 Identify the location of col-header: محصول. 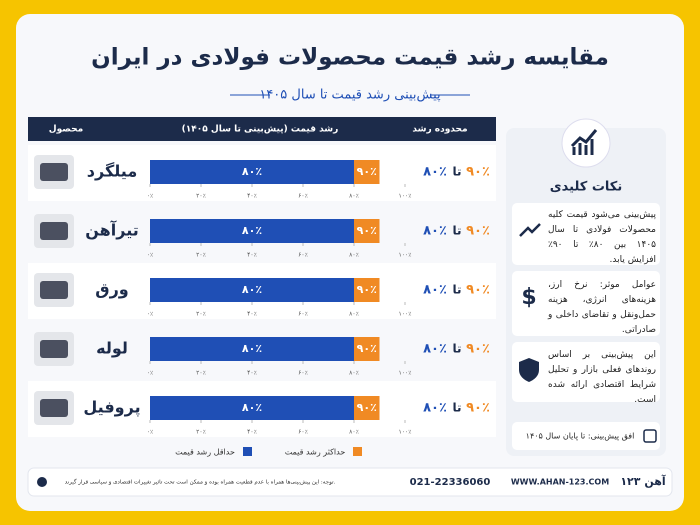
(66, 130).